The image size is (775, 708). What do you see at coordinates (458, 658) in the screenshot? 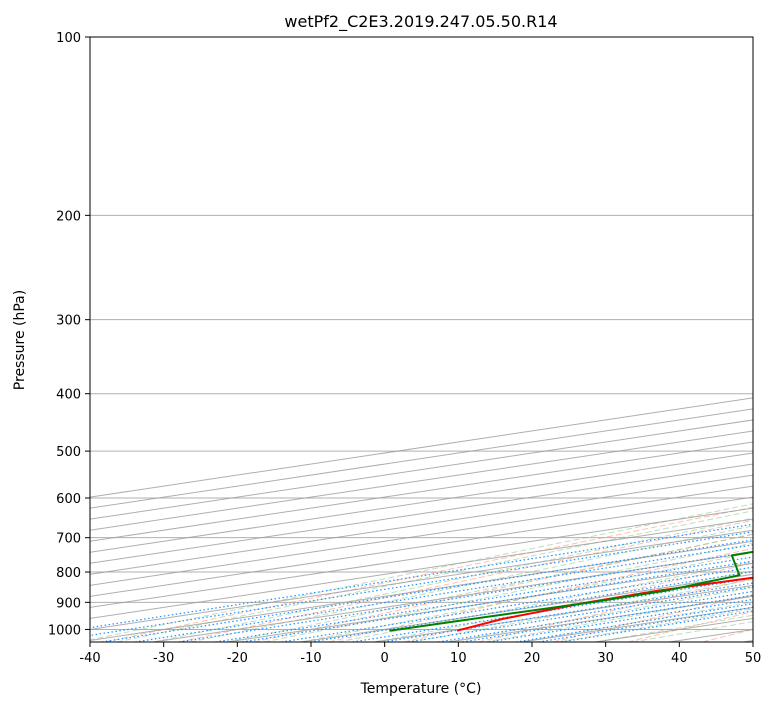
I see `x-tick-label: 10` at bounding box center [458, 658].